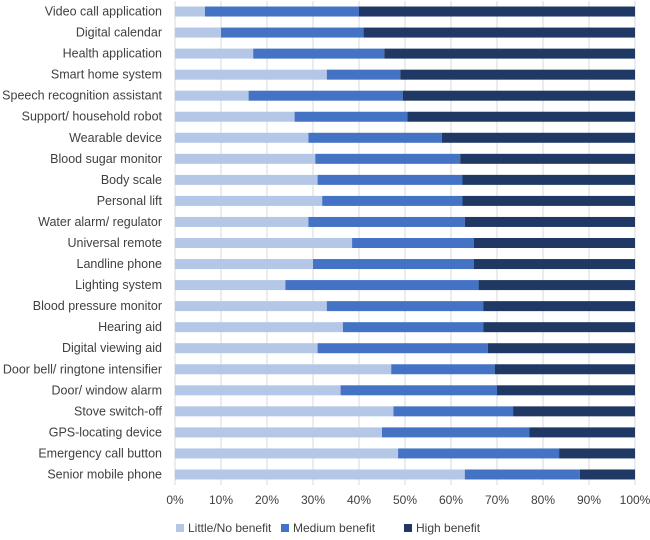 The width and height of the screenshot is (650, 540). Describe the element at coordinates (131, 180) in the screenshot. I see `category-label: Body scale` at that location.